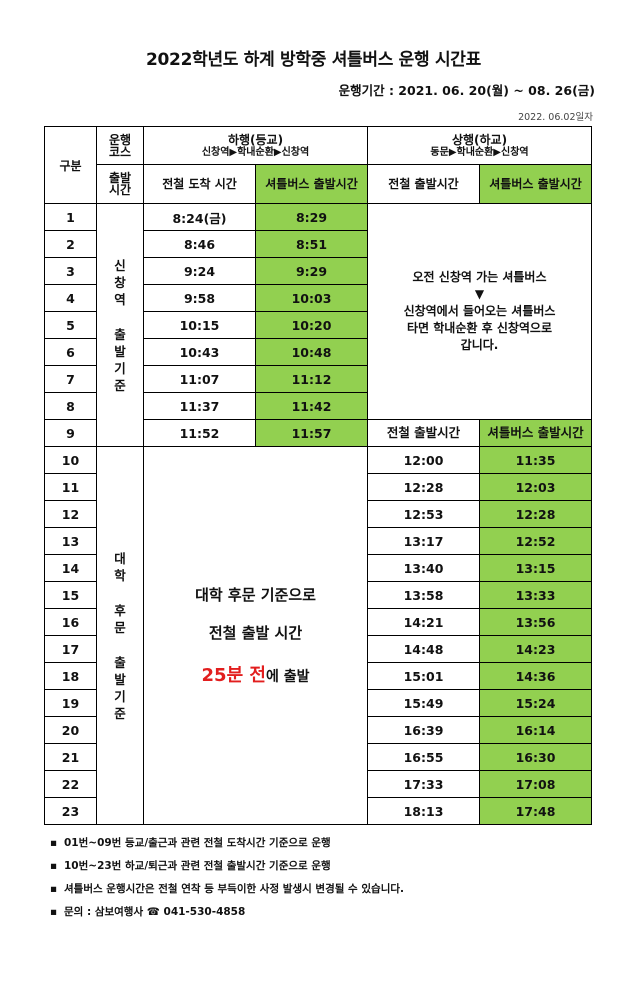 The width and height of the screenshot is (627, 995). Describe the element at coordinates (318, 406) in the screenshot. I see `table-row: 8 11:37 11:42` at that location.